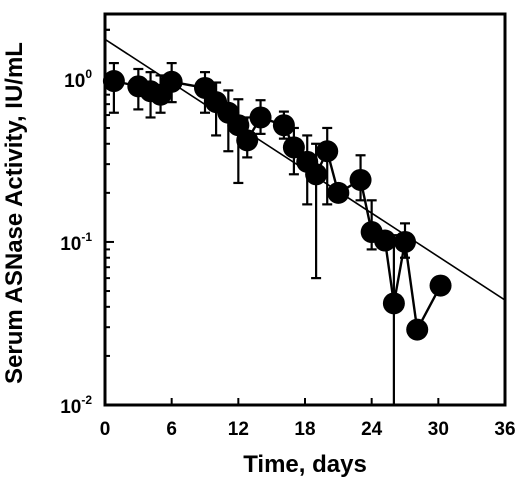  I want to click on y-axis-title: Serum ASNase Activity, IU/mL, so click(14, 213).